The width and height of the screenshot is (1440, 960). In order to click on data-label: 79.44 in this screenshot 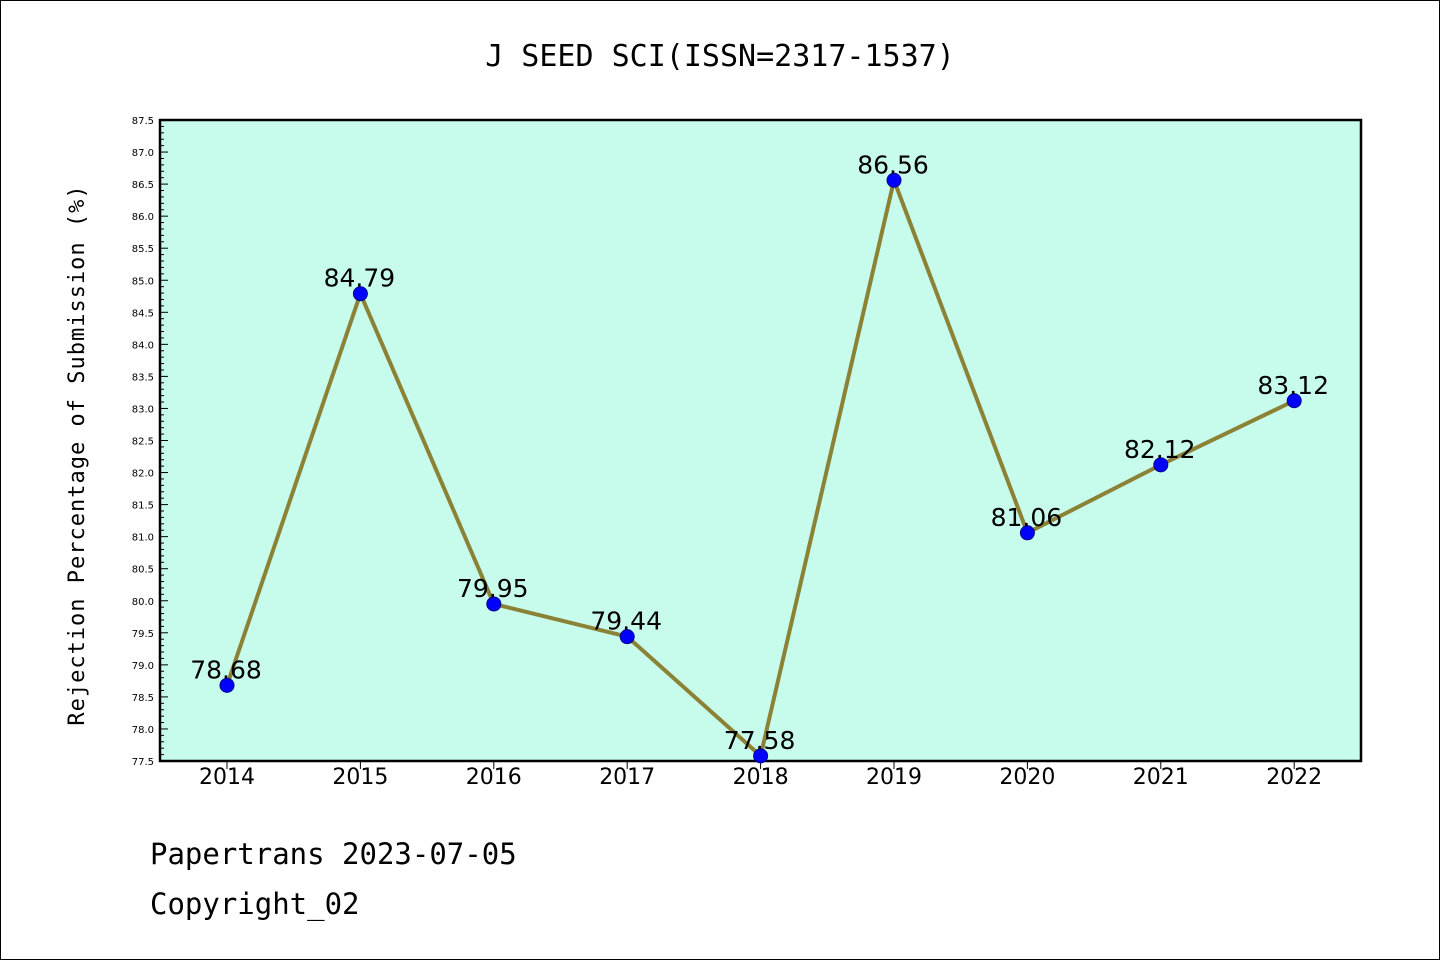, I will do `click(626, 621)`.